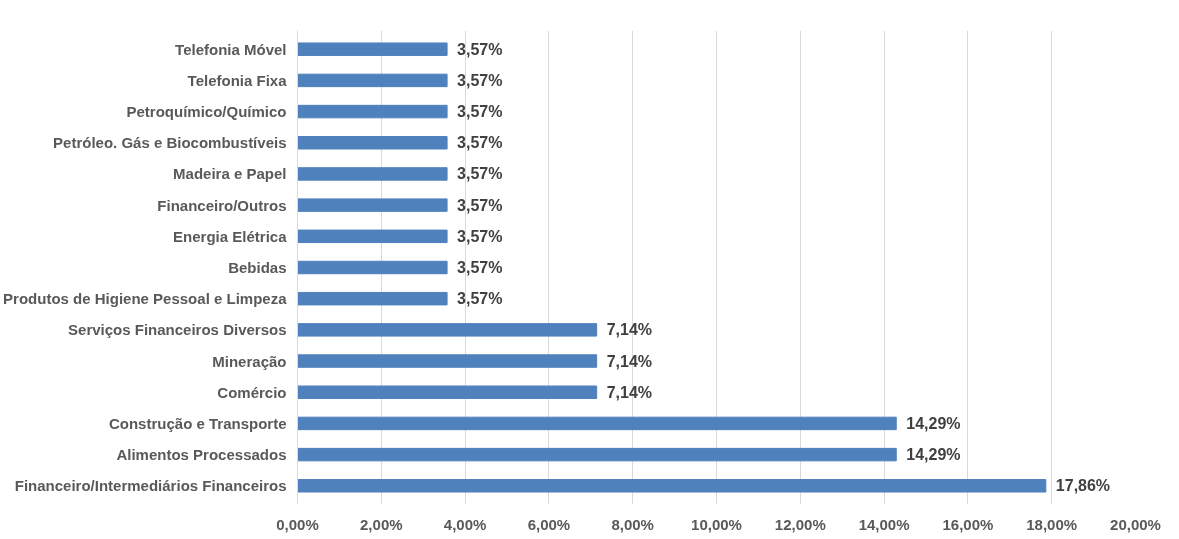  I want to click on y-tick-label: Telefonia Fixa, so click(237, 80).